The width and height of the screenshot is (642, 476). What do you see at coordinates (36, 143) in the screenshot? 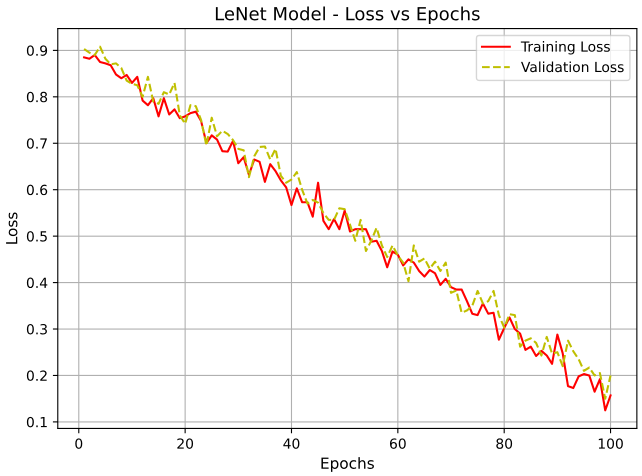
I see `y-tick-label: 0.7` at bounding box center [36, 143].